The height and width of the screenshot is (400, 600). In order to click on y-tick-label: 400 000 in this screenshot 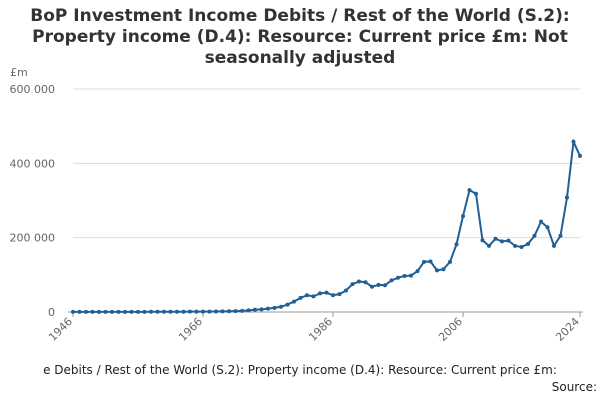, I will do `click(33, 163)`.